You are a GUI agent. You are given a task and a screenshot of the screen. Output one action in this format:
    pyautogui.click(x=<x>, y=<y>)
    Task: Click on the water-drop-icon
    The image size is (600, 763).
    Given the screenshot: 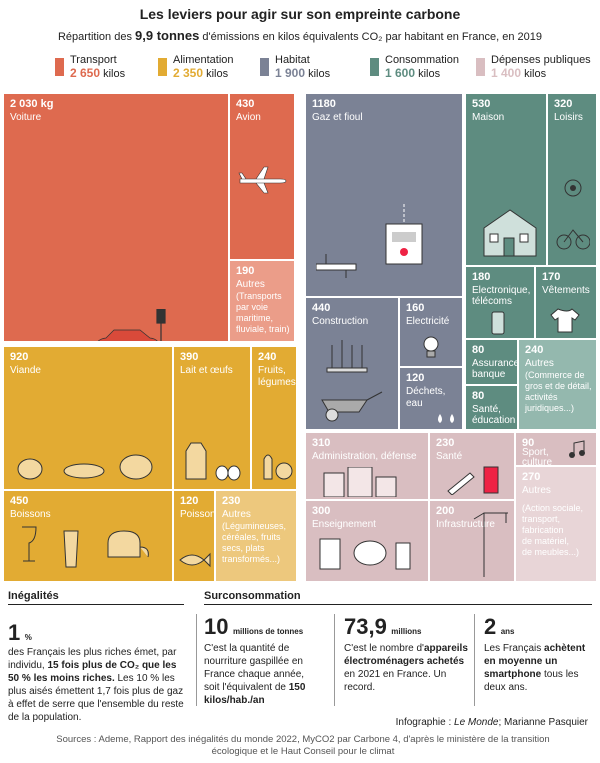 What is the action you would take?
    pyautogui.click(x=446, y=418)
    